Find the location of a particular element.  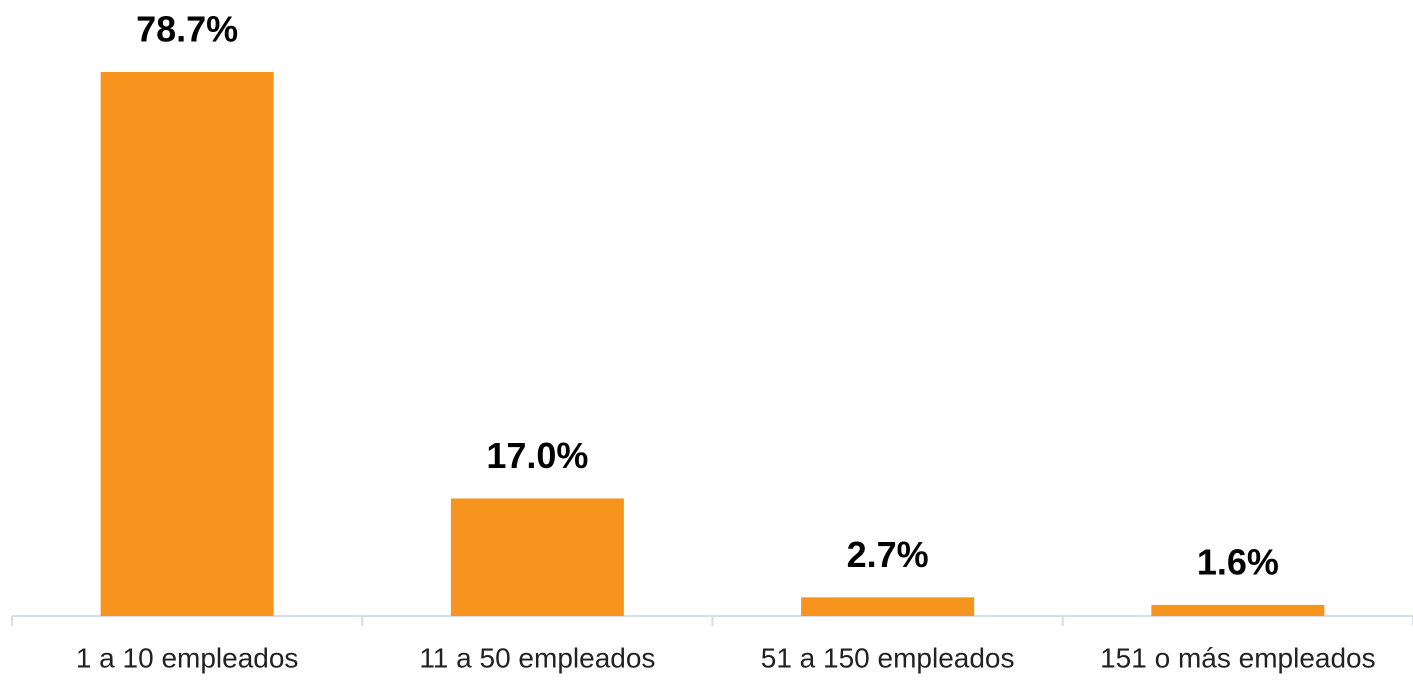

x-tick-label: 51 a 150 empleados is located at coordinates (888, 657).